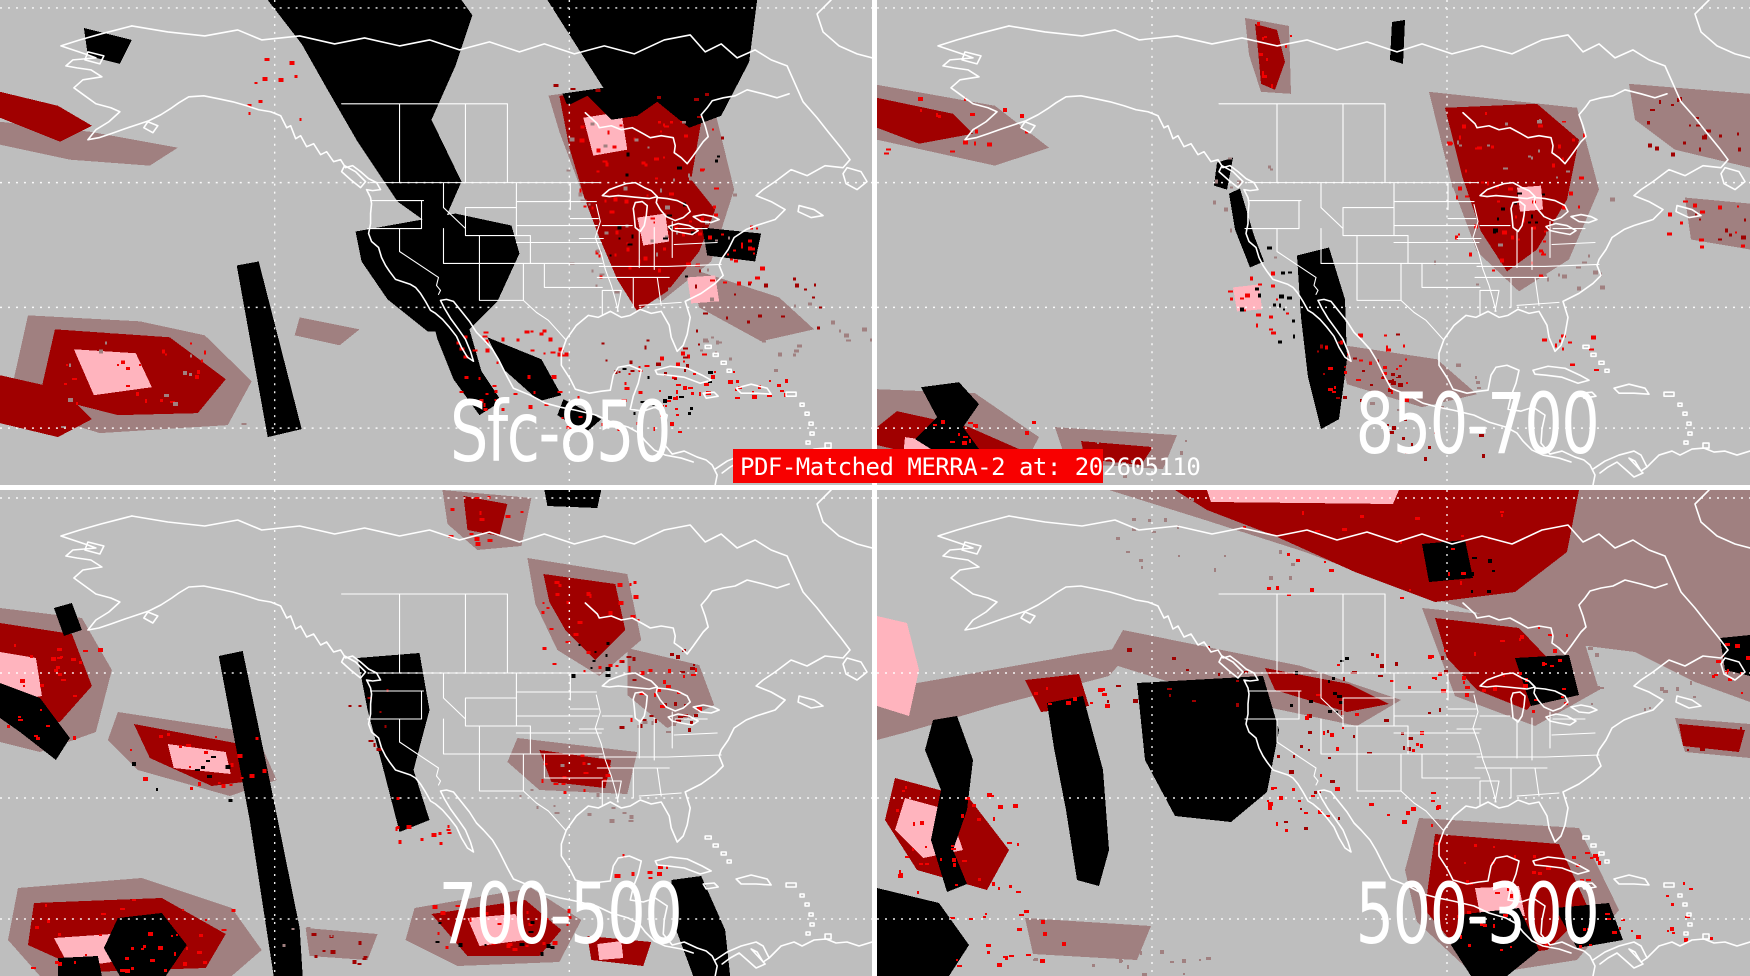 Image resolution: width=1750 pixels, height=976 pixels. What do you see at coordinates (875, 487) in the screenshot?
I see `panel-divider-horizontal` at bounding box center [875, 487].